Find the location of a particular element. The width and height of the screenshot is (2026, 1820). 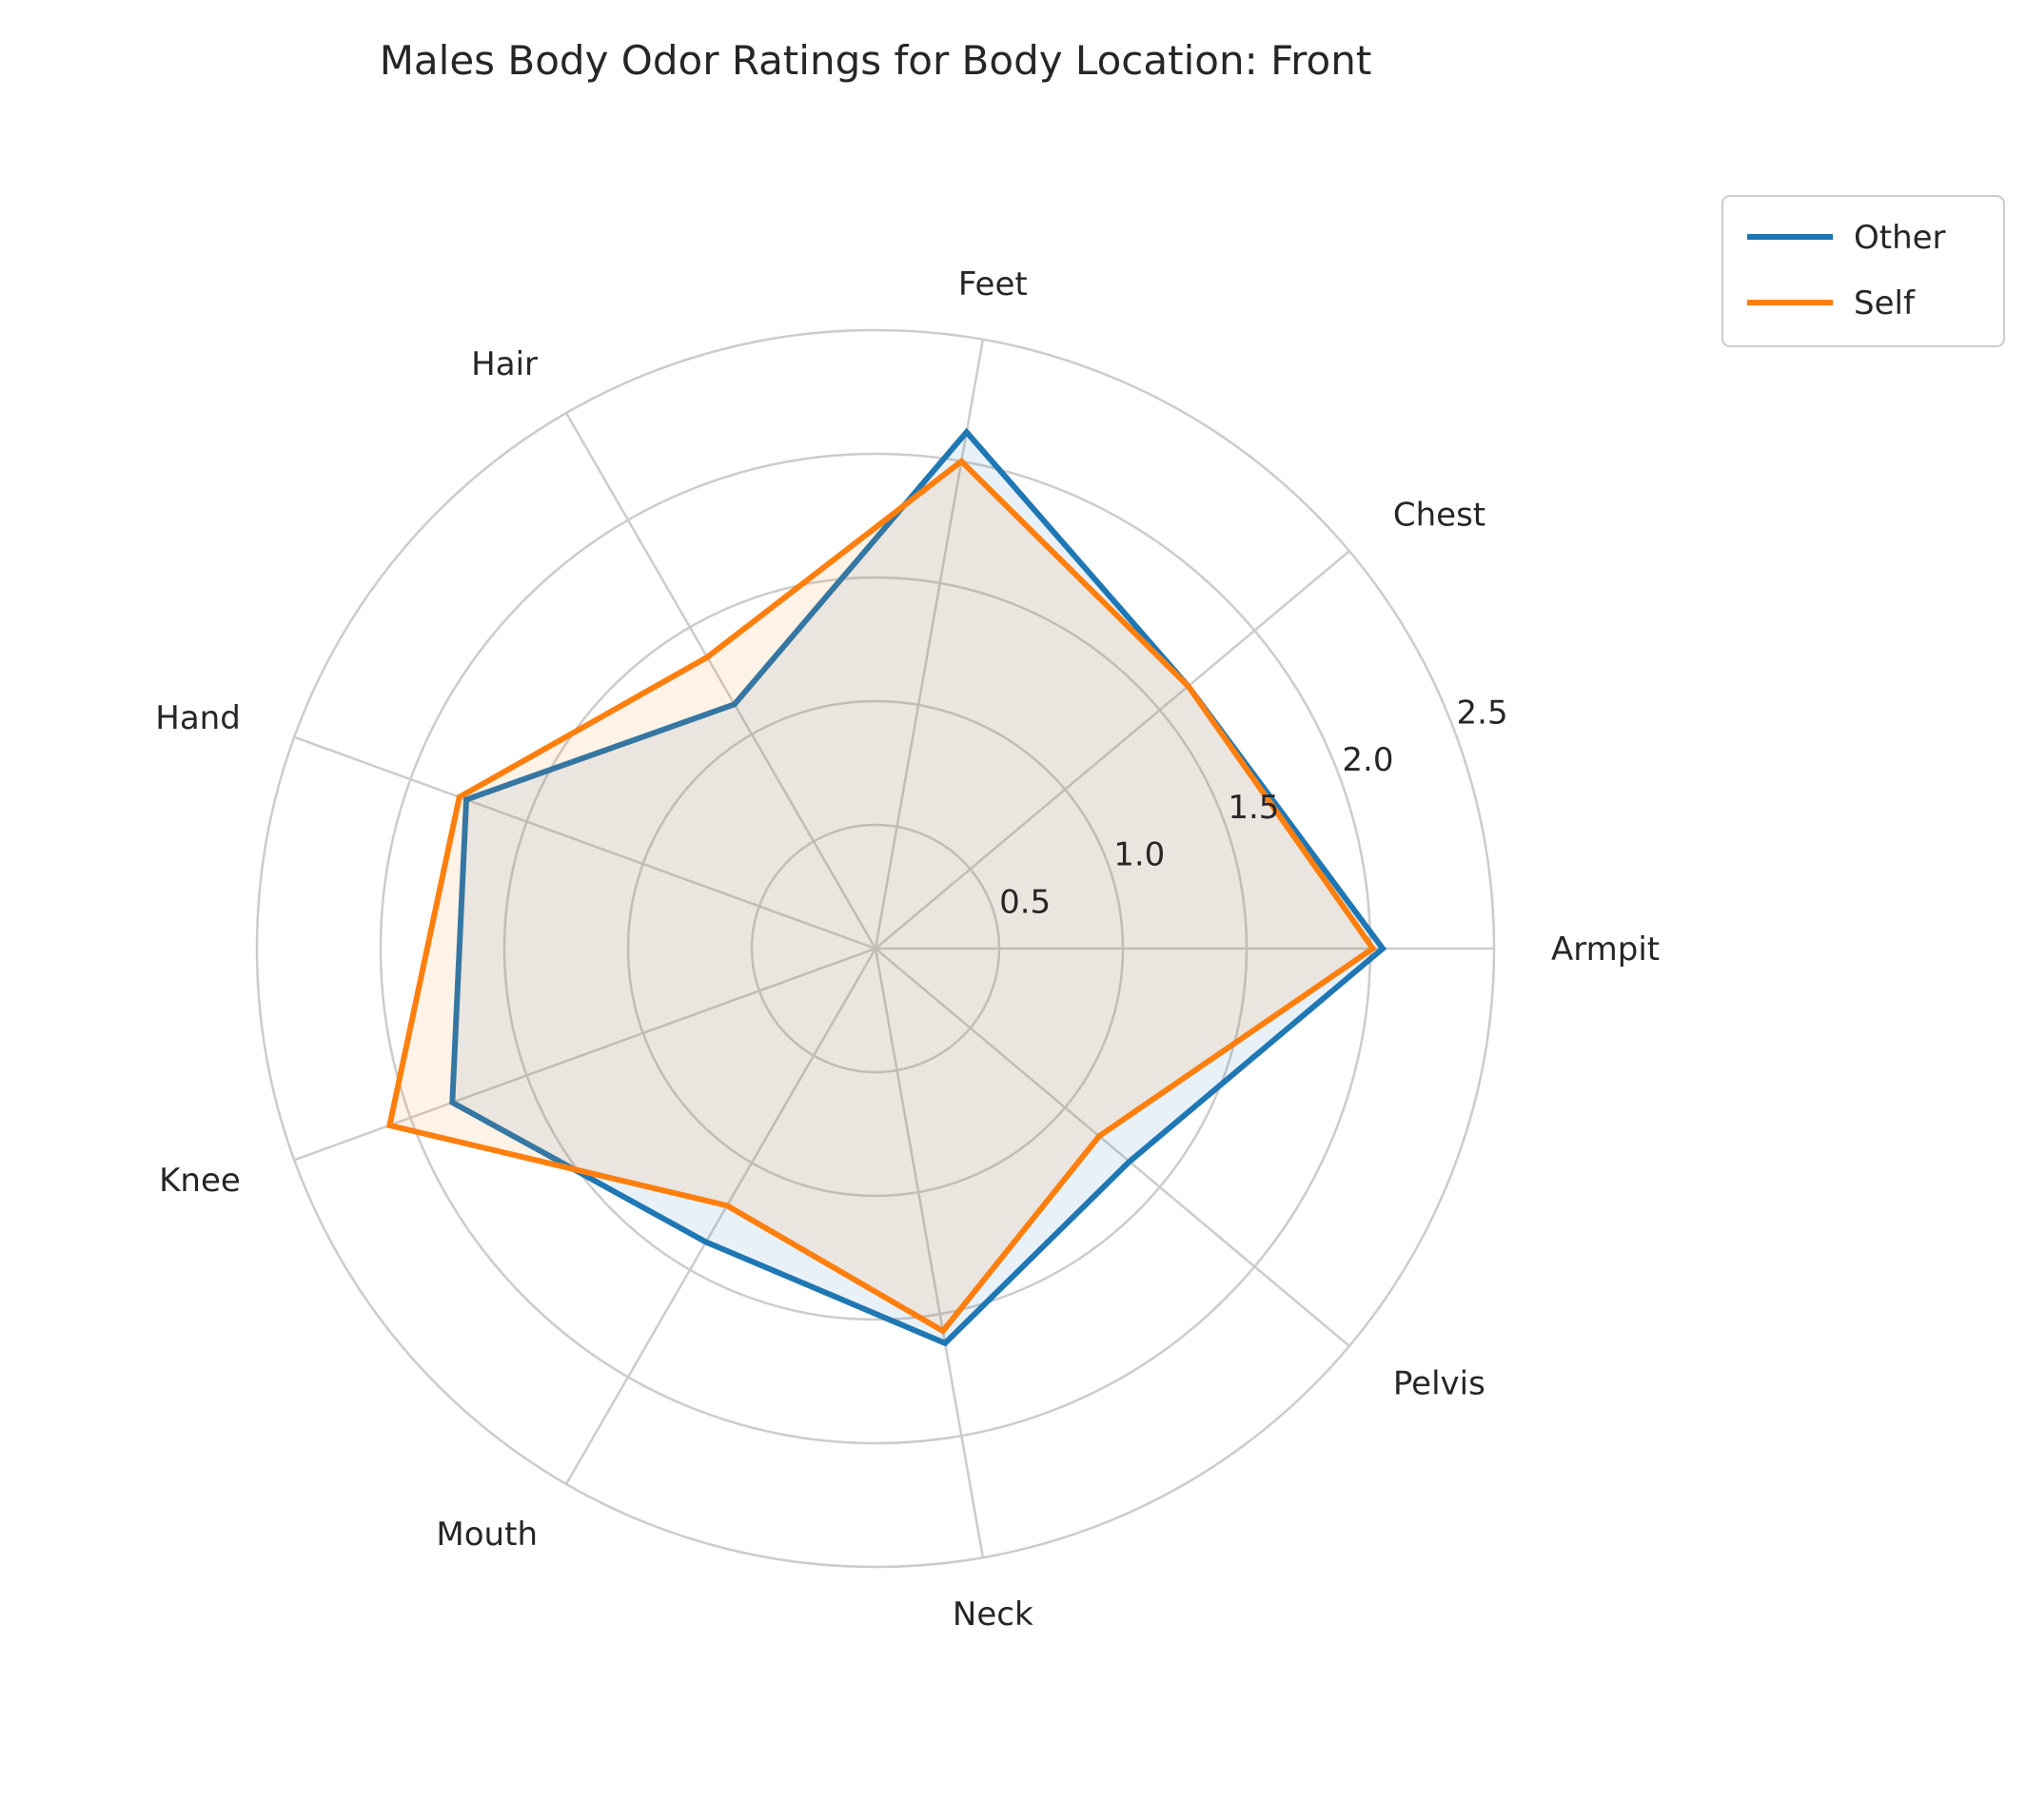

radial-tick-label: 2.5 is located at coordinates (1483, 713).